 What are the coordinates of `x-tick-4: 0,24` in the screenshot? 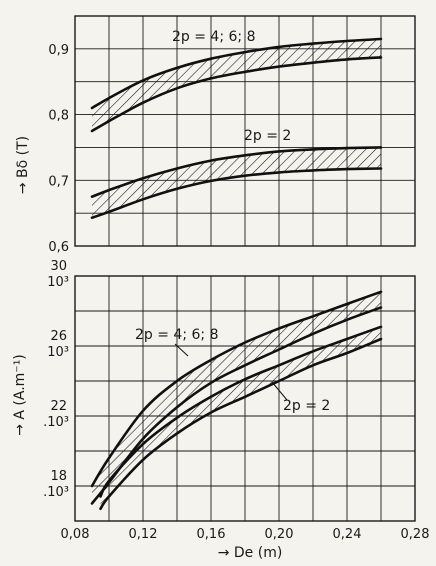 It's located at (347, 534).